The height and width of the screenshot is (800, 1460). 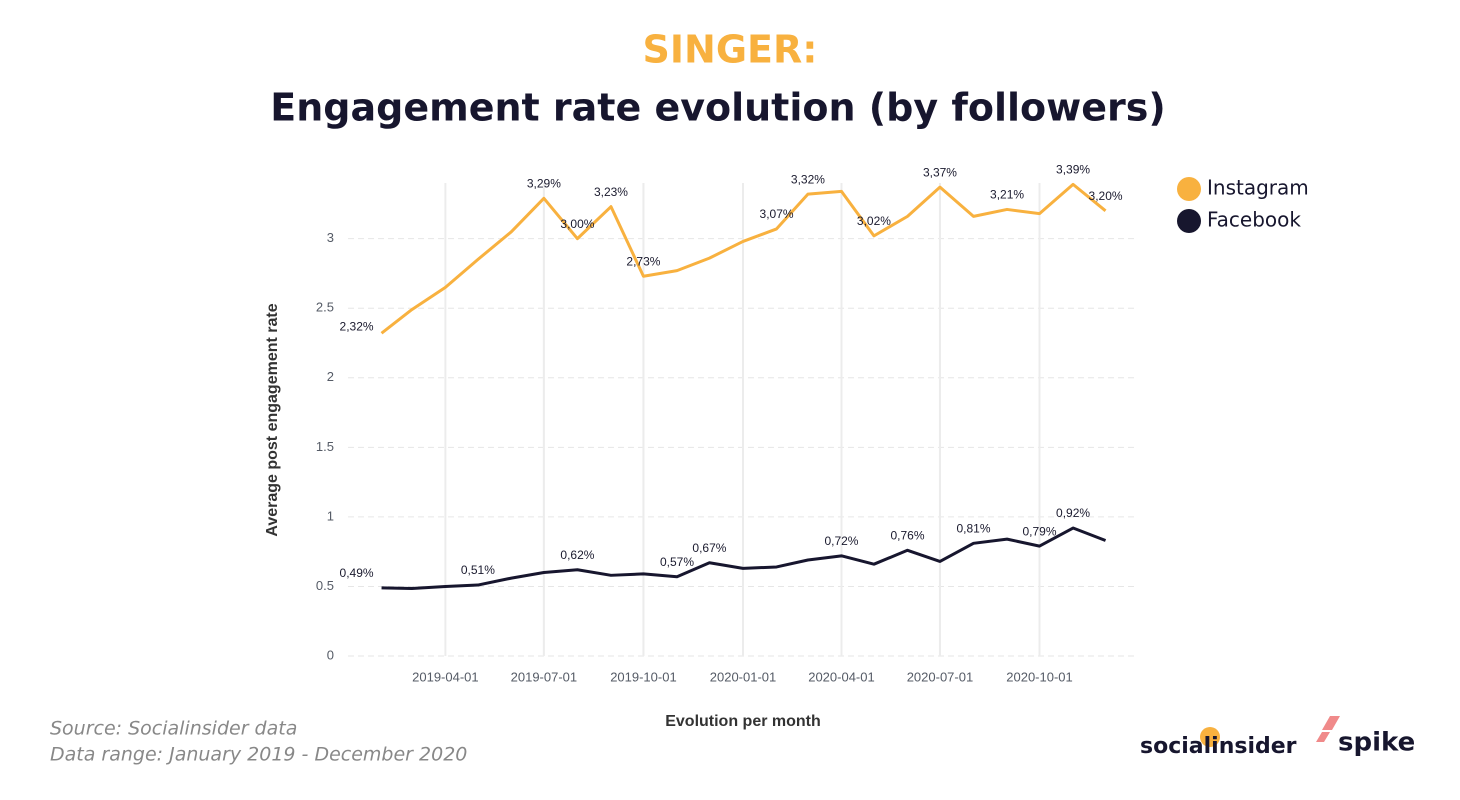 I want to click on y-tick-label: 0.5, so click(x=325, y=585).